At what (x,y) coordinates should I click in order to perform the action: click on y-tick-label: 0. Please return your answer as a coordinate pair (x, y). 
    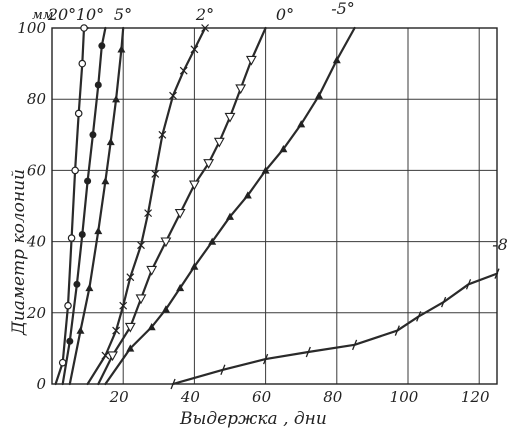
    Looking at the image, I should click on (41, 384).